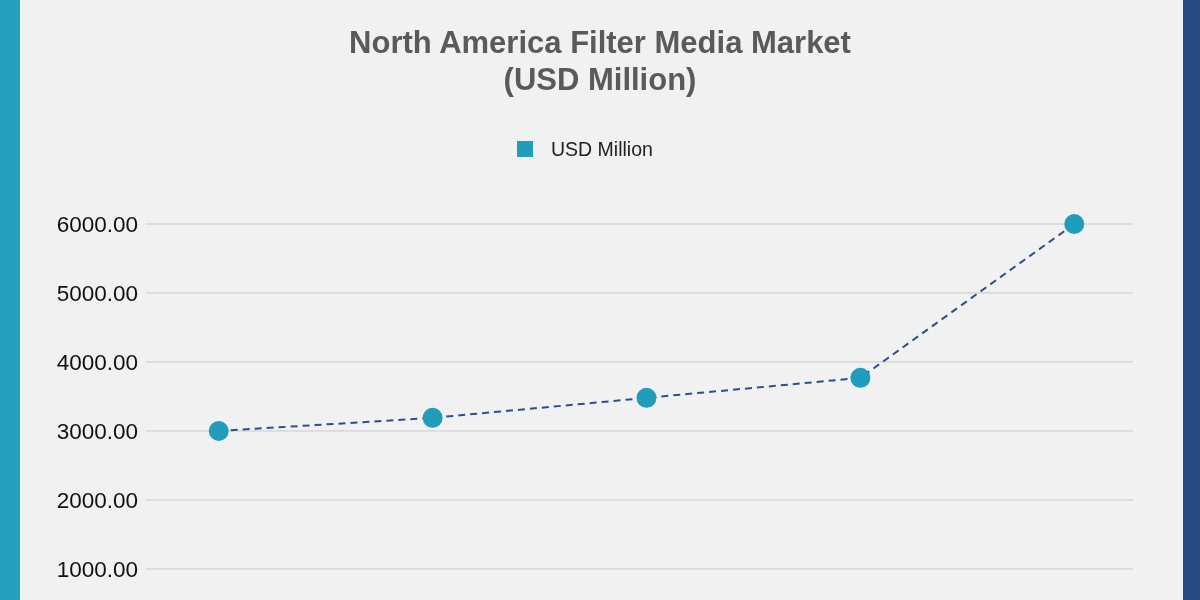 The width and height of the screenshot is (1200, 600). I want to click on y-tick-label: 3000.00, so click(97, 431).